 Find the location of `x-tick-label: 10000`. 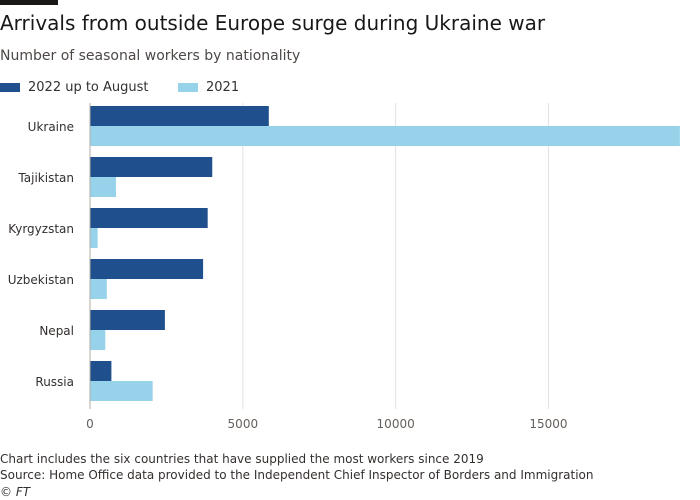

x-tick-label: 10000 is located at coordinates (396, 424).